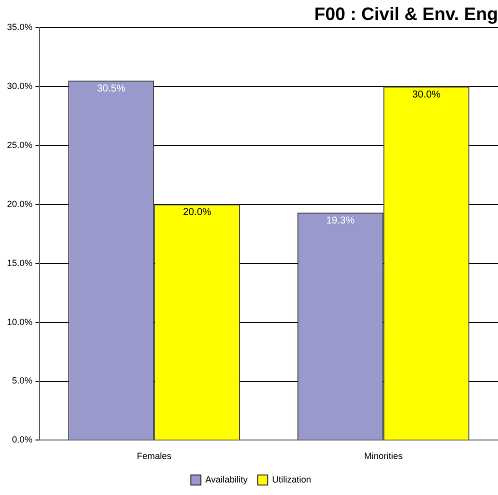 This screenshot has width=498, height=495. Describe the element at coordinates (292, 479) in the screenshot. I see `legend-label: Utilization` at that location.